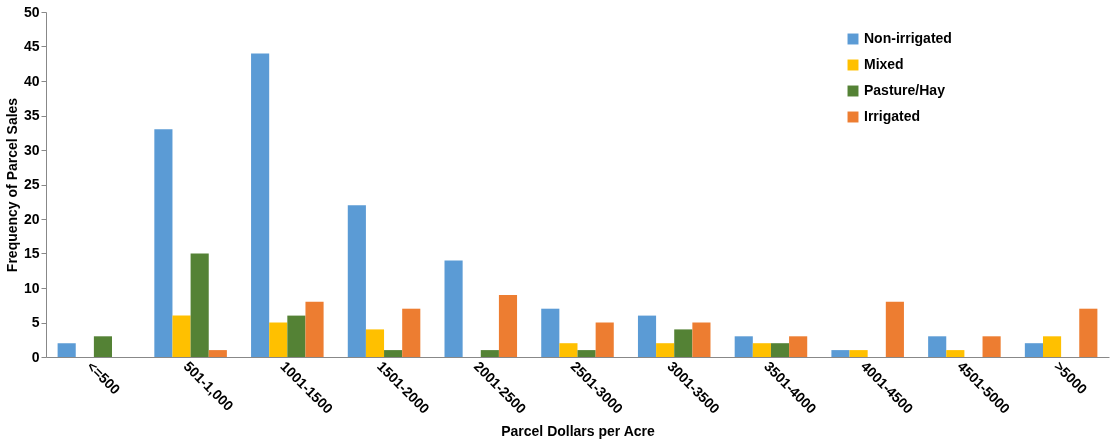 This screenshot has height=444, width=1114. Describe the element at coordinates (35, 356) in the screenshot. I see `y-tick-label: 0` at that location.